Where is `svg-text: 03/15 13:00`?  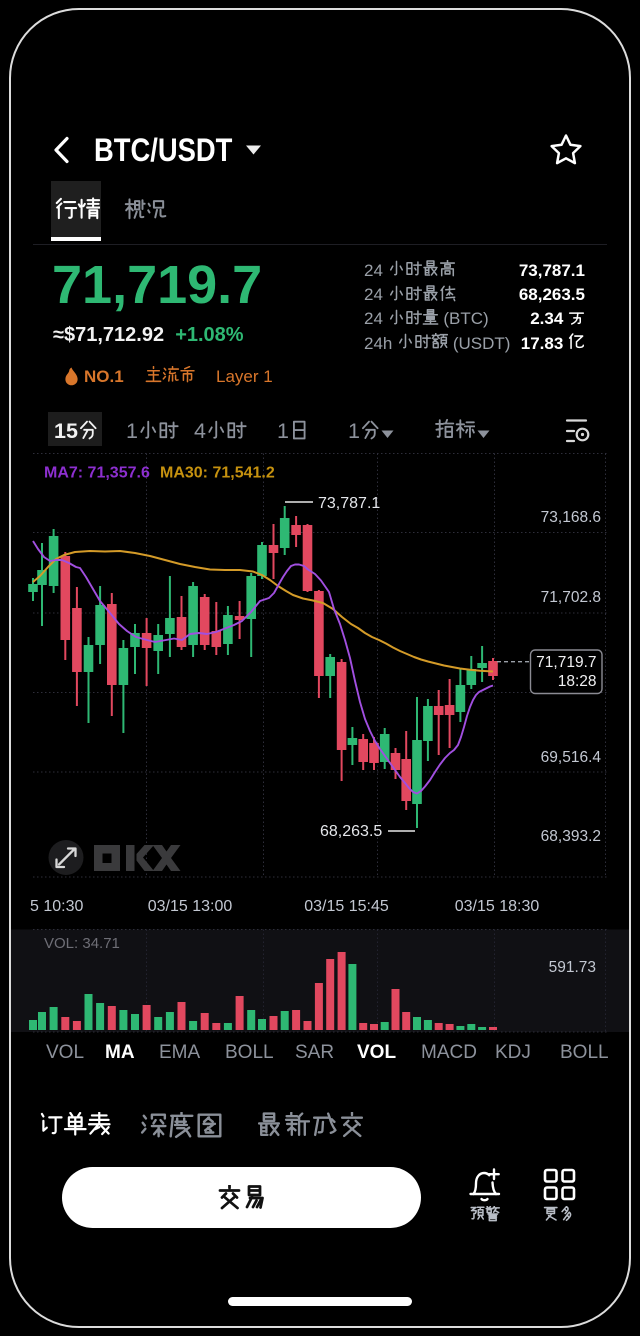 svg-text: 03/15 13:00 is located at coordinates (190, 906).